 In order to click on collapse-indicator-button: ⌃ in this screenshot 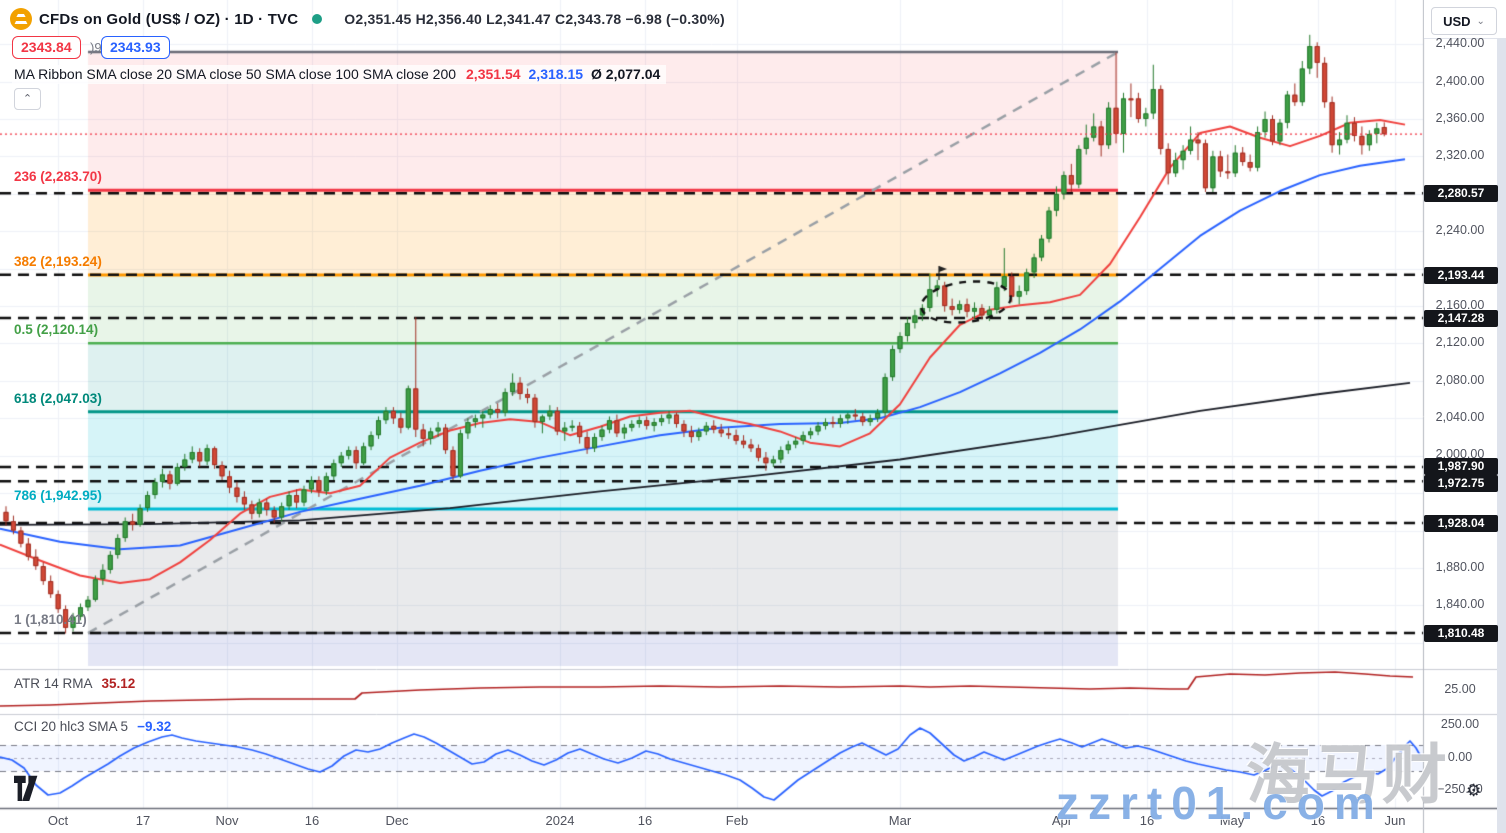, I will do `click(27, 99)`.